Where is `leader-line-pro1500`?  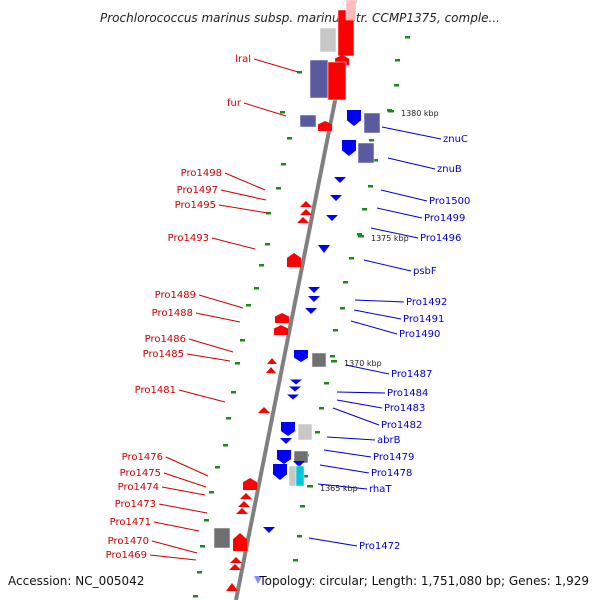
leader-line-pro1500 is located at coordinates (404, 195).